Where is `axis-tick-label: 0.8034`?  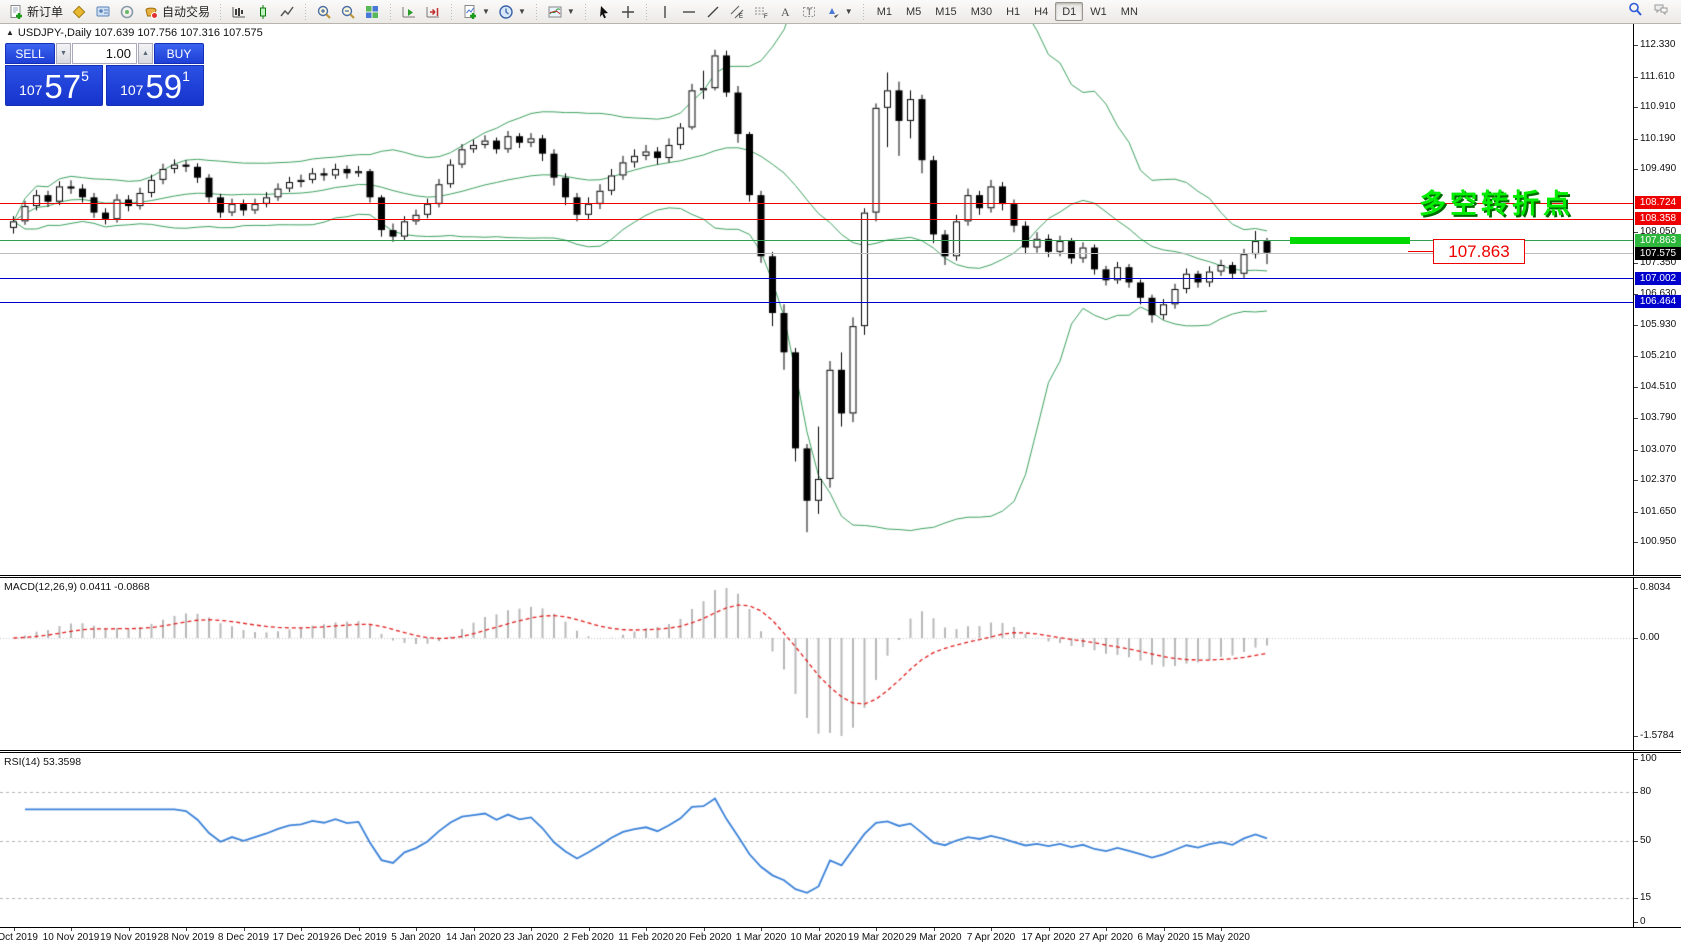
axis-tick-label: 0.8034 is located at coordinates (1652, 587).